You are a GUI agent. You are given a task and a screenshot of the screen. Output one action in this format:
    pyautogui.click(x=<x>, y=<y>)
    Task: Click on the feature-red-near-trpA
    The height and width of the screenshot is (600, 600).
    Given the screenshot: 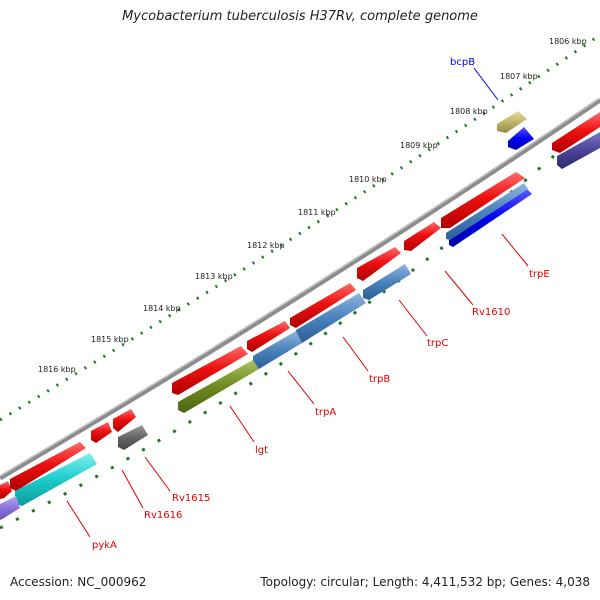 What is the action you would take?
    pyautogui.click(x=268, y=336)
    